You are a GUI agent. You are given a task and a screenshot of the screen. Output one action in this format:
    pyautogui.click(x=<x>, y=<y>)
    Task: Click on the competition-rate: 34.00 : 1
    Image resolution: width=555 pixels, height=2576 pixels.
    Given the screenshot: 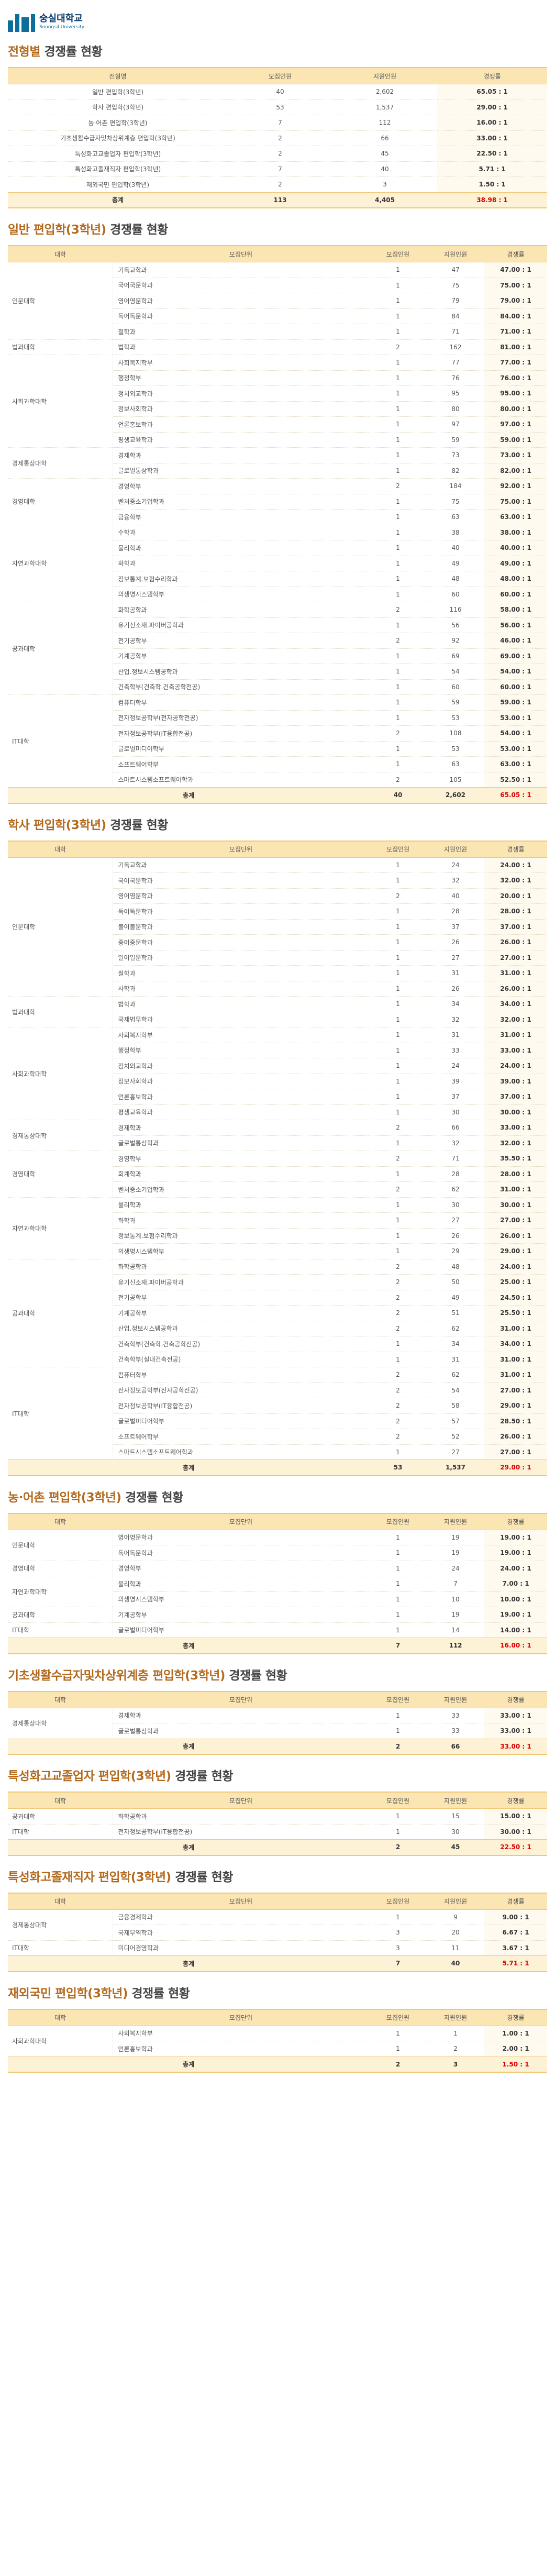 What is the action you would take?
    pyautogui.click(x=516, y=1004)
    